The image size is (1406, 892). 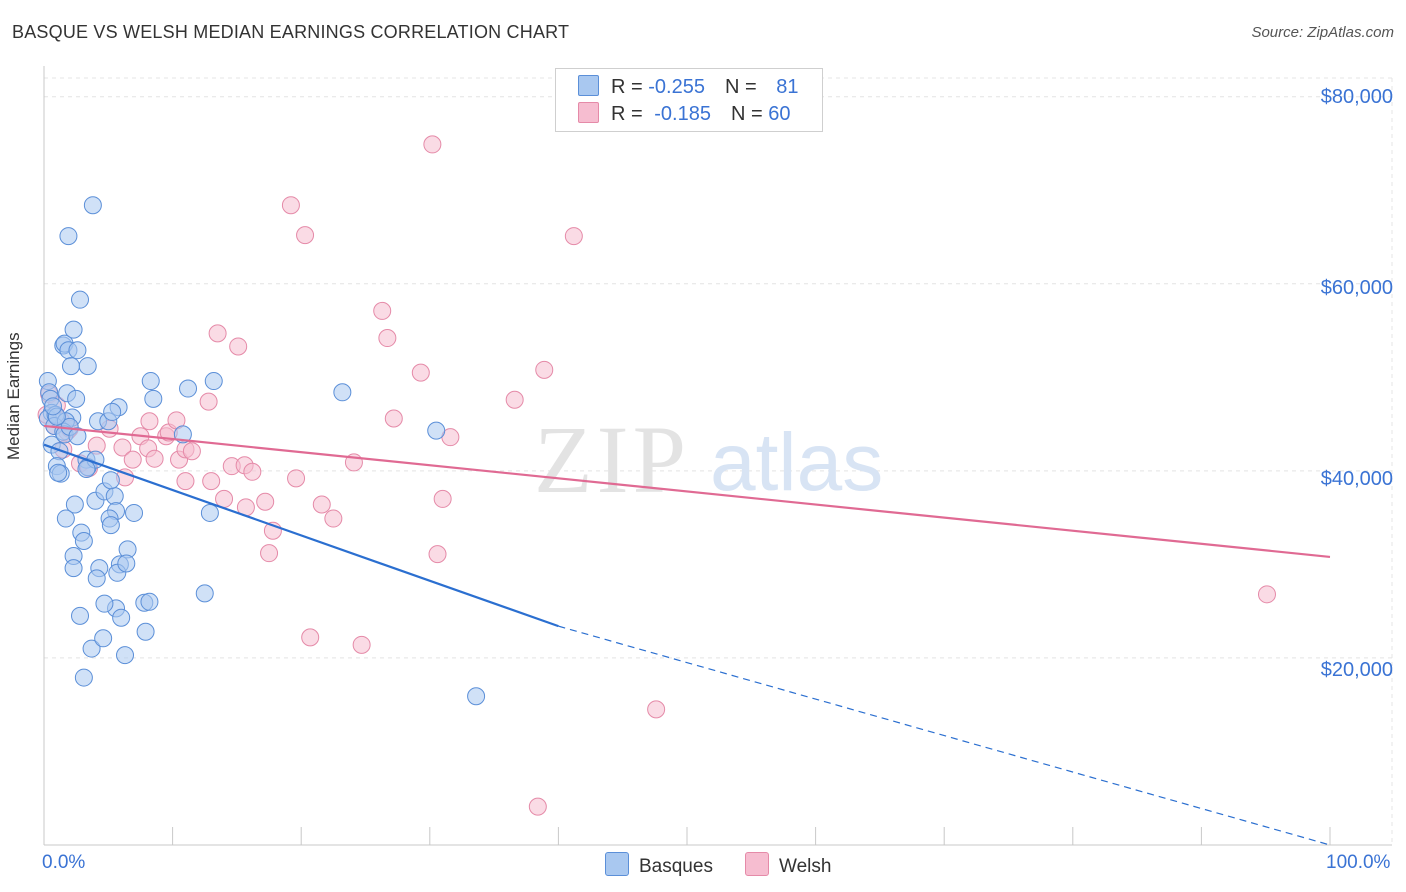 I want to click on legend-basques-label: Basques, so click(x=676, y=866).